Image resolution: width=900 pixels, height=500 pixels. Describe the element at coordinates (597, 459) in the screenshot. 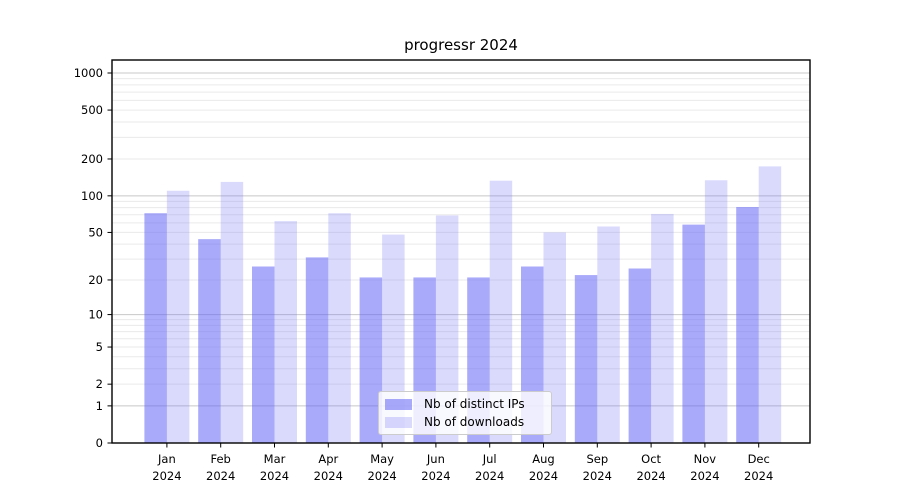

I see `x-tick-label-month-sep: Sep` at that location.